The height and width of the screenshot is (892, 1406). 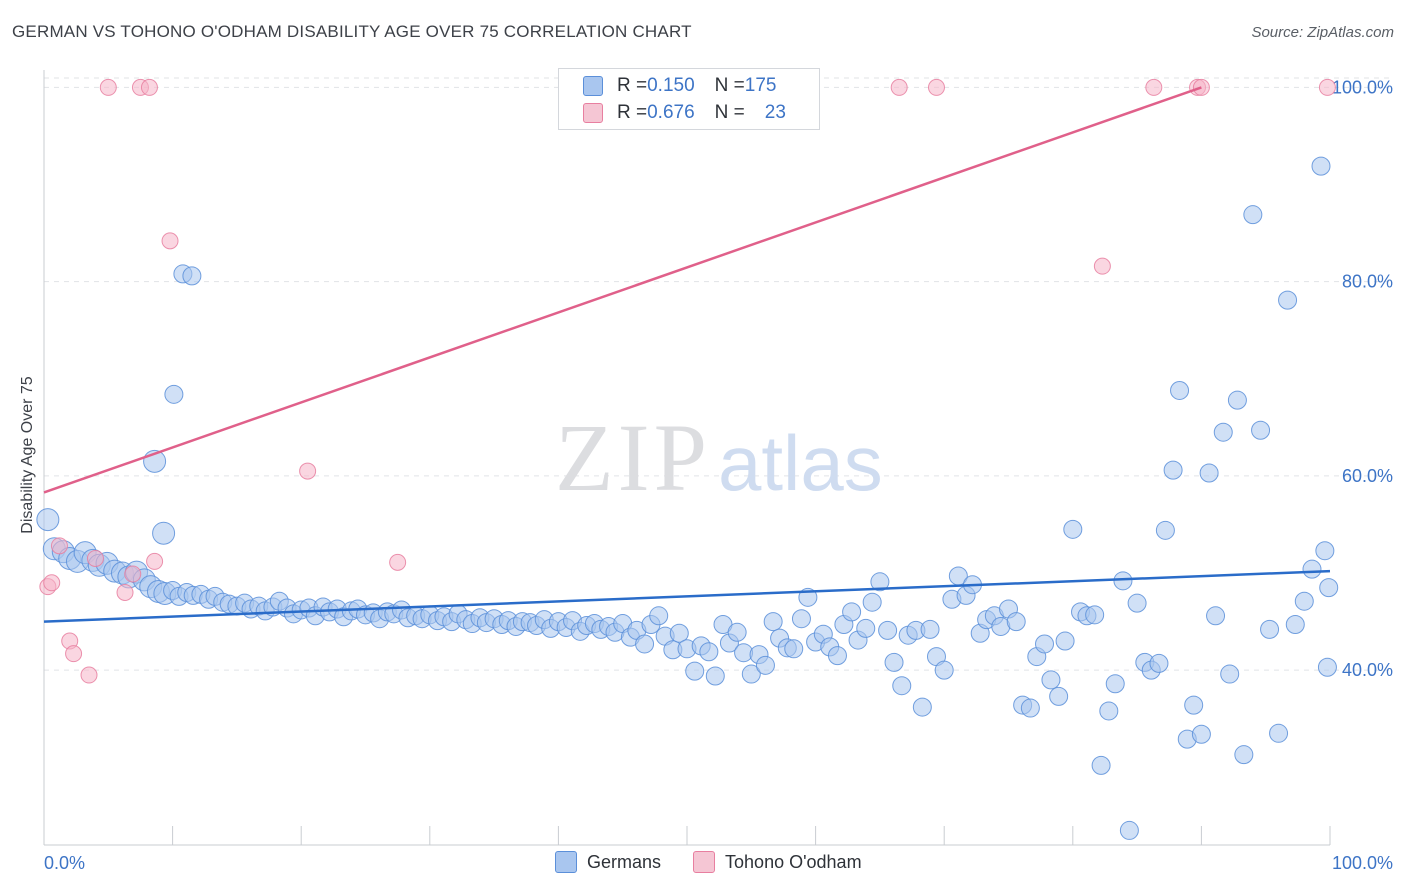 What do you see at coordinates (633, 457) in the screenshot?
I see `watermark-zip: ZIP` at bounding box center [633, 457].